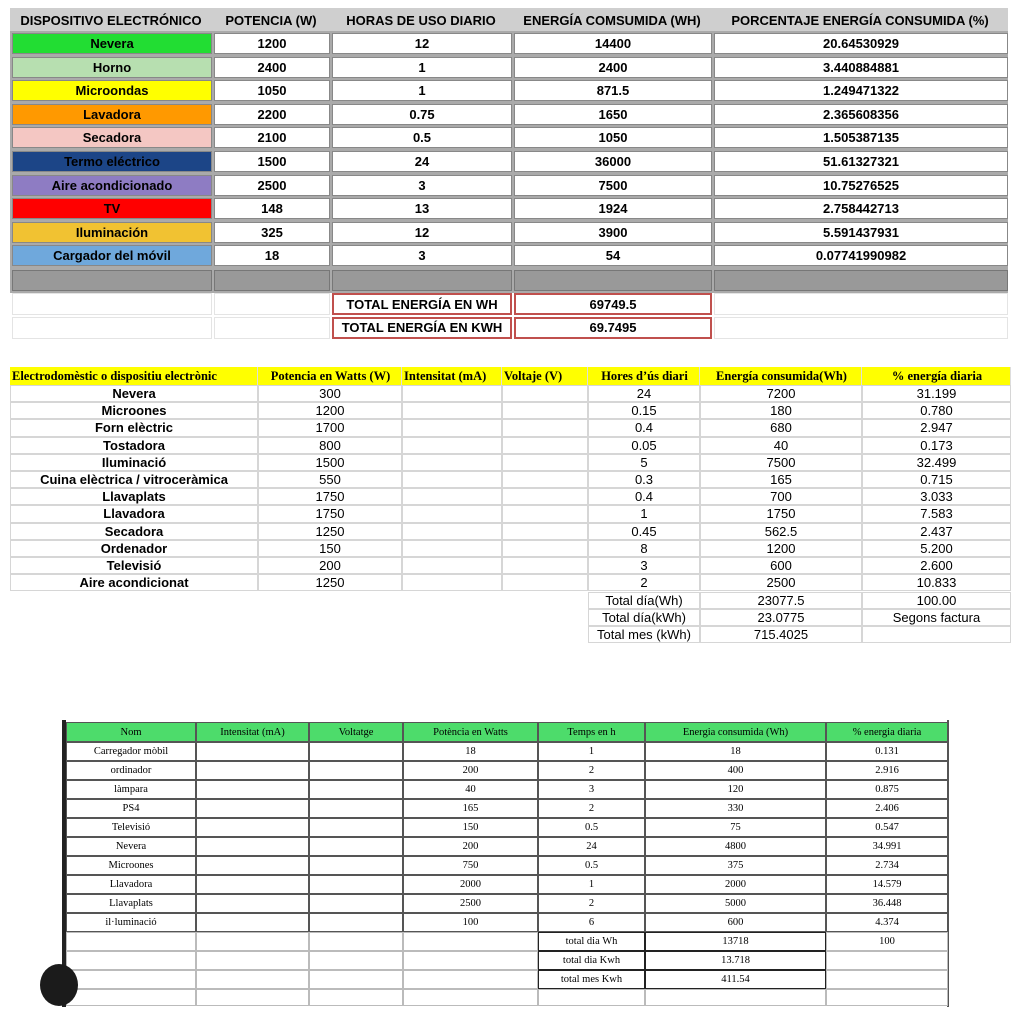  I want to click on cell: 8, so click(644, 548).